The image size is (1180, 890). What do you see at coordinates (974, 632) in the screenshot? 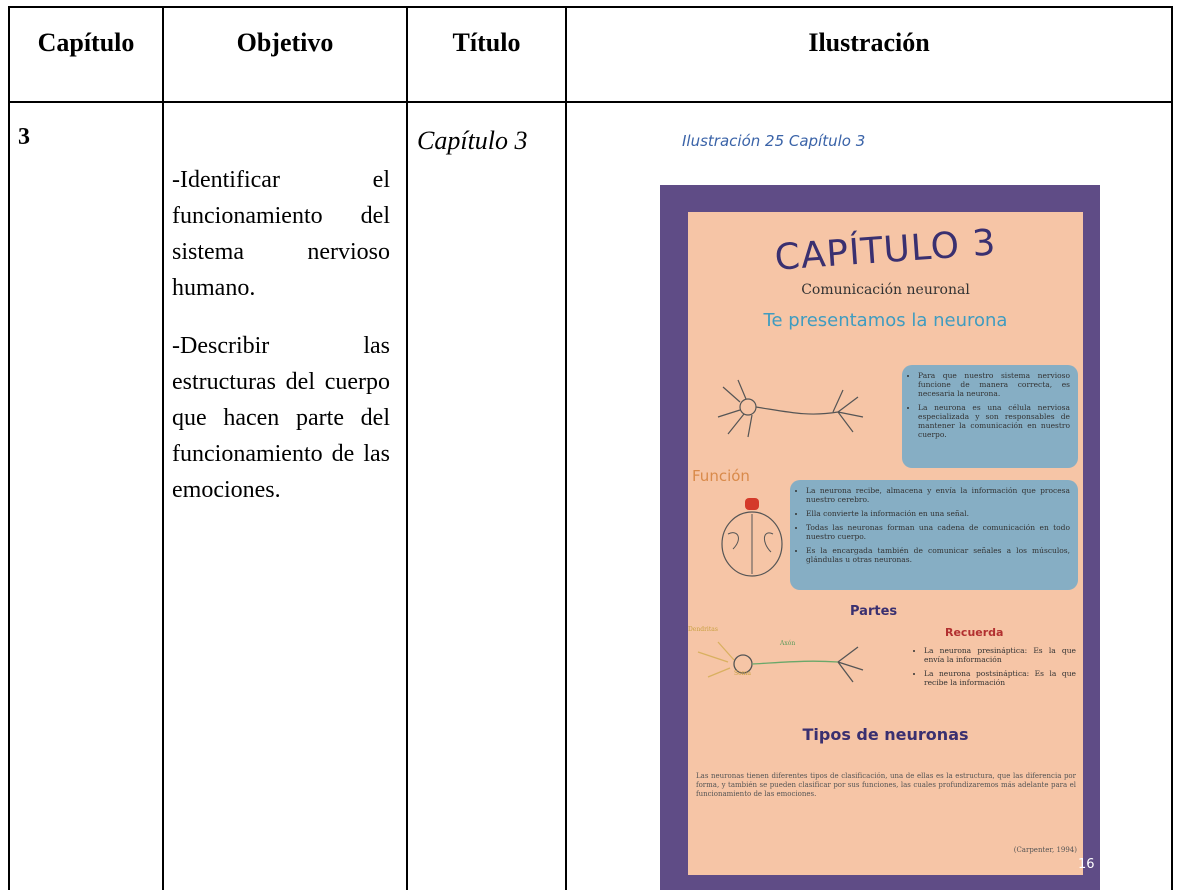
I see `section-title: Recuerda` at bounding box center [974, 632].